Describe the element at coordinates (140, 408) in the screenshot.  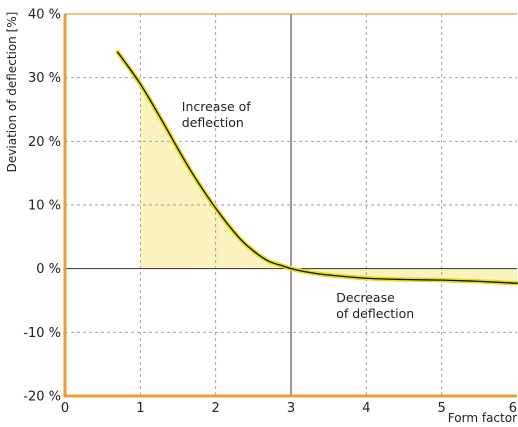
I see `x-tick-label: 1` at that location.